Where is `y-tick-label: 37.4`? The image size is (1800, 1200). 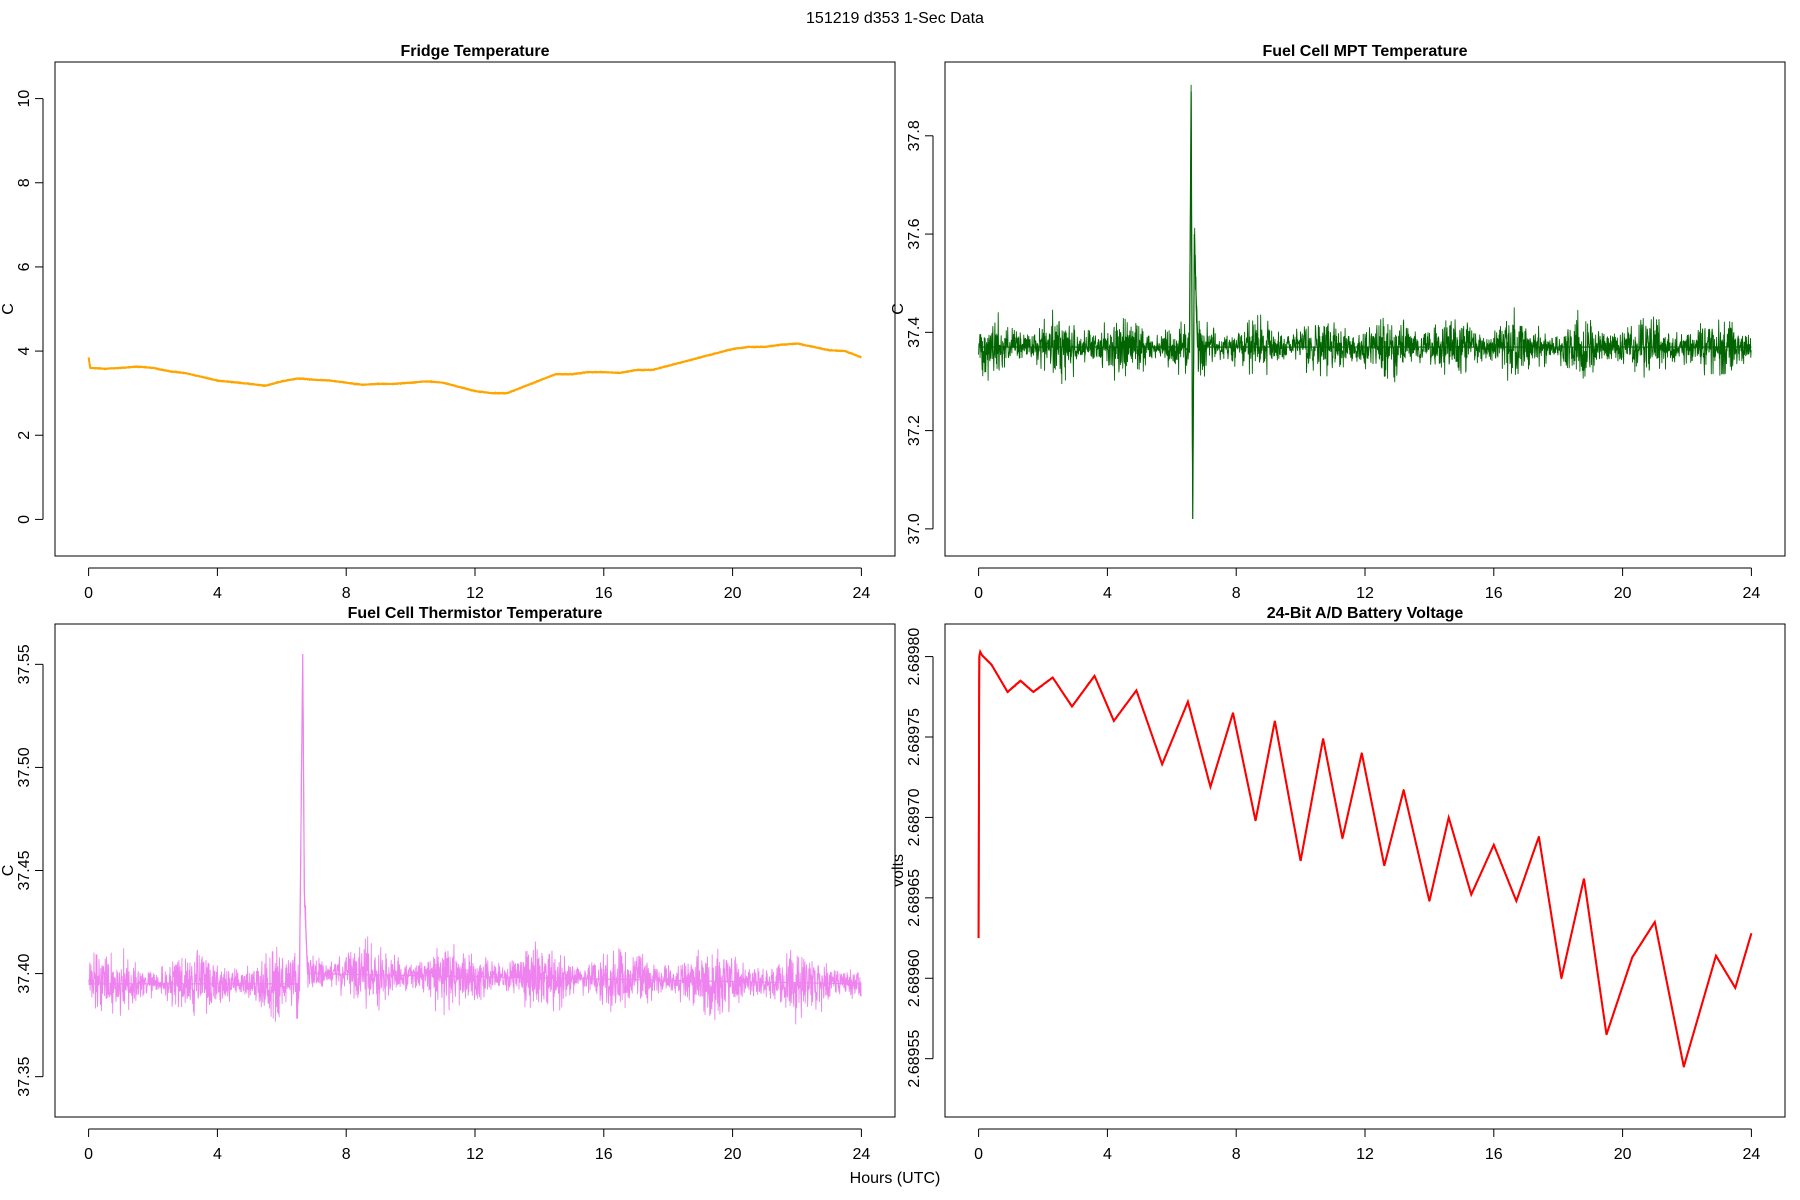
y-tick-label: 37.4 is located at coordinates (914, 332).